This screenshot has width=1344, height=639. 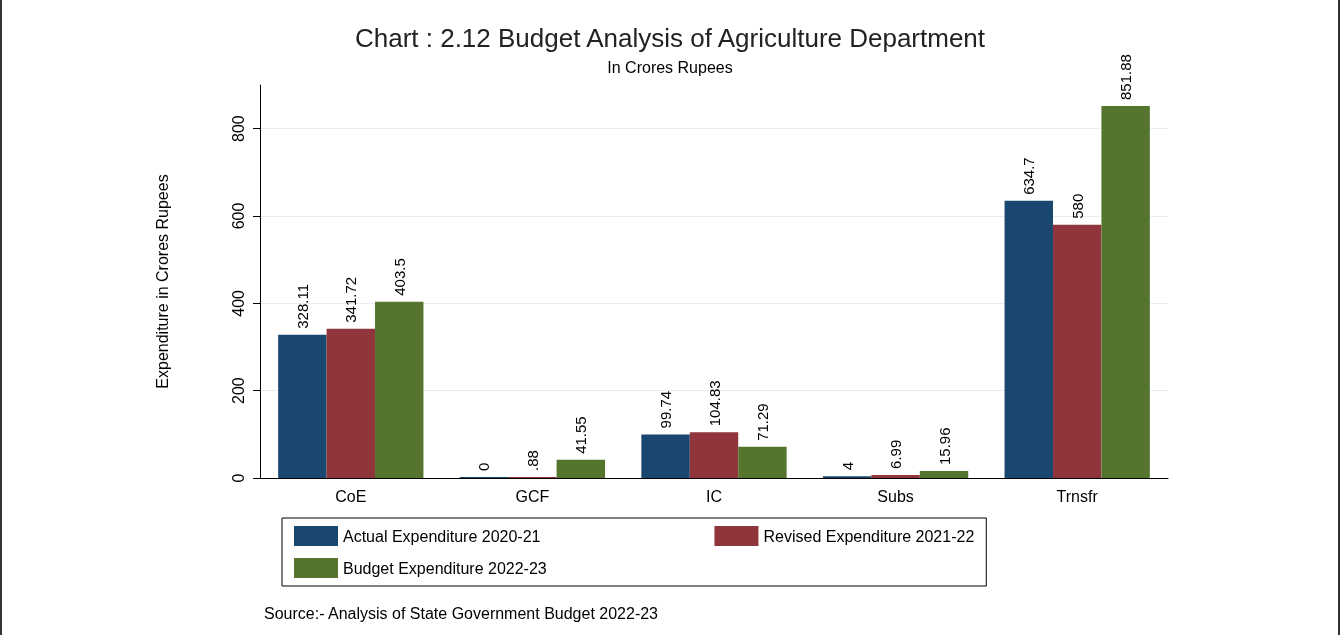 What do you see at coordinates (896, 454) in the screenshot?
I see `data-label: 6.99` at bounding box center [896, 454].